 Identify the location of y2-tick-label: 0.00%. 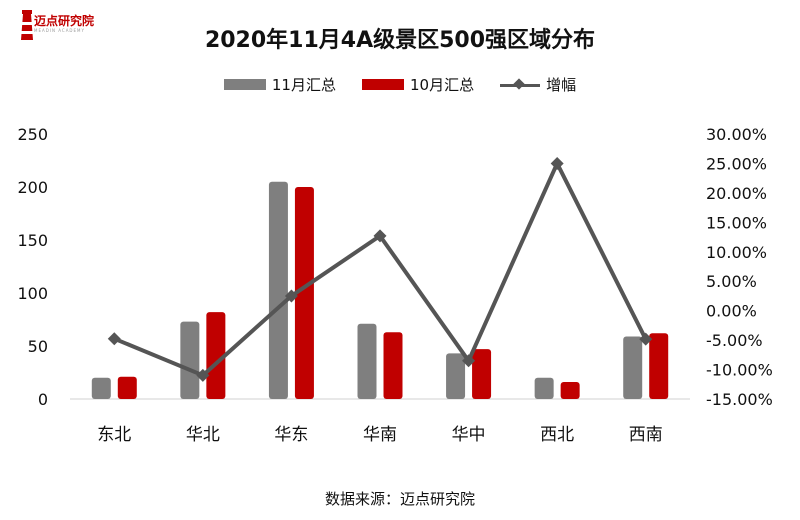
(731, 311).